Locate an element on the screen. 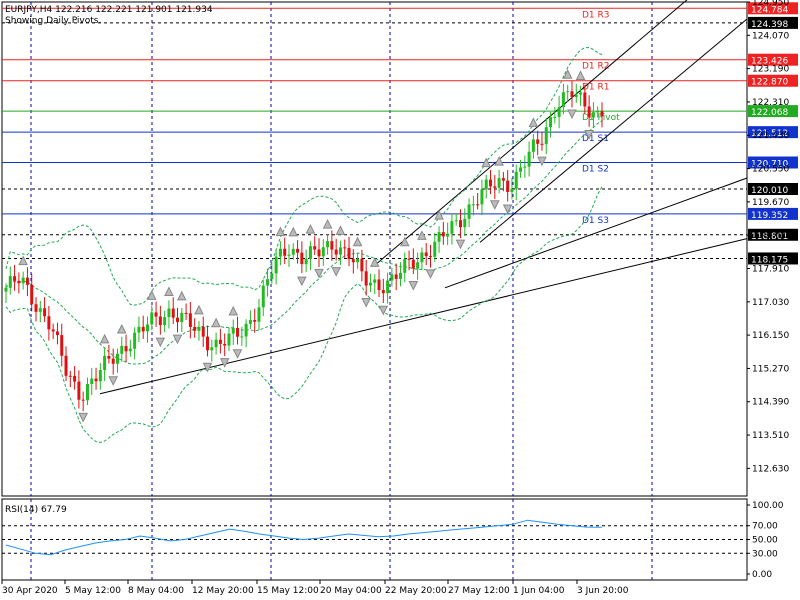  price-tick-label: 115.270 is located at coordinates (770, 369).